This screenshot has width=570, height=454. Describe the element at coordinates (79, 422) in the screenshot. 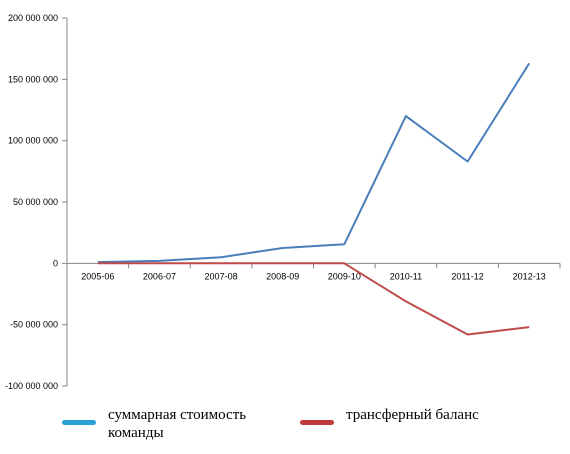

I see `legend-swatch-team-value` at that location.